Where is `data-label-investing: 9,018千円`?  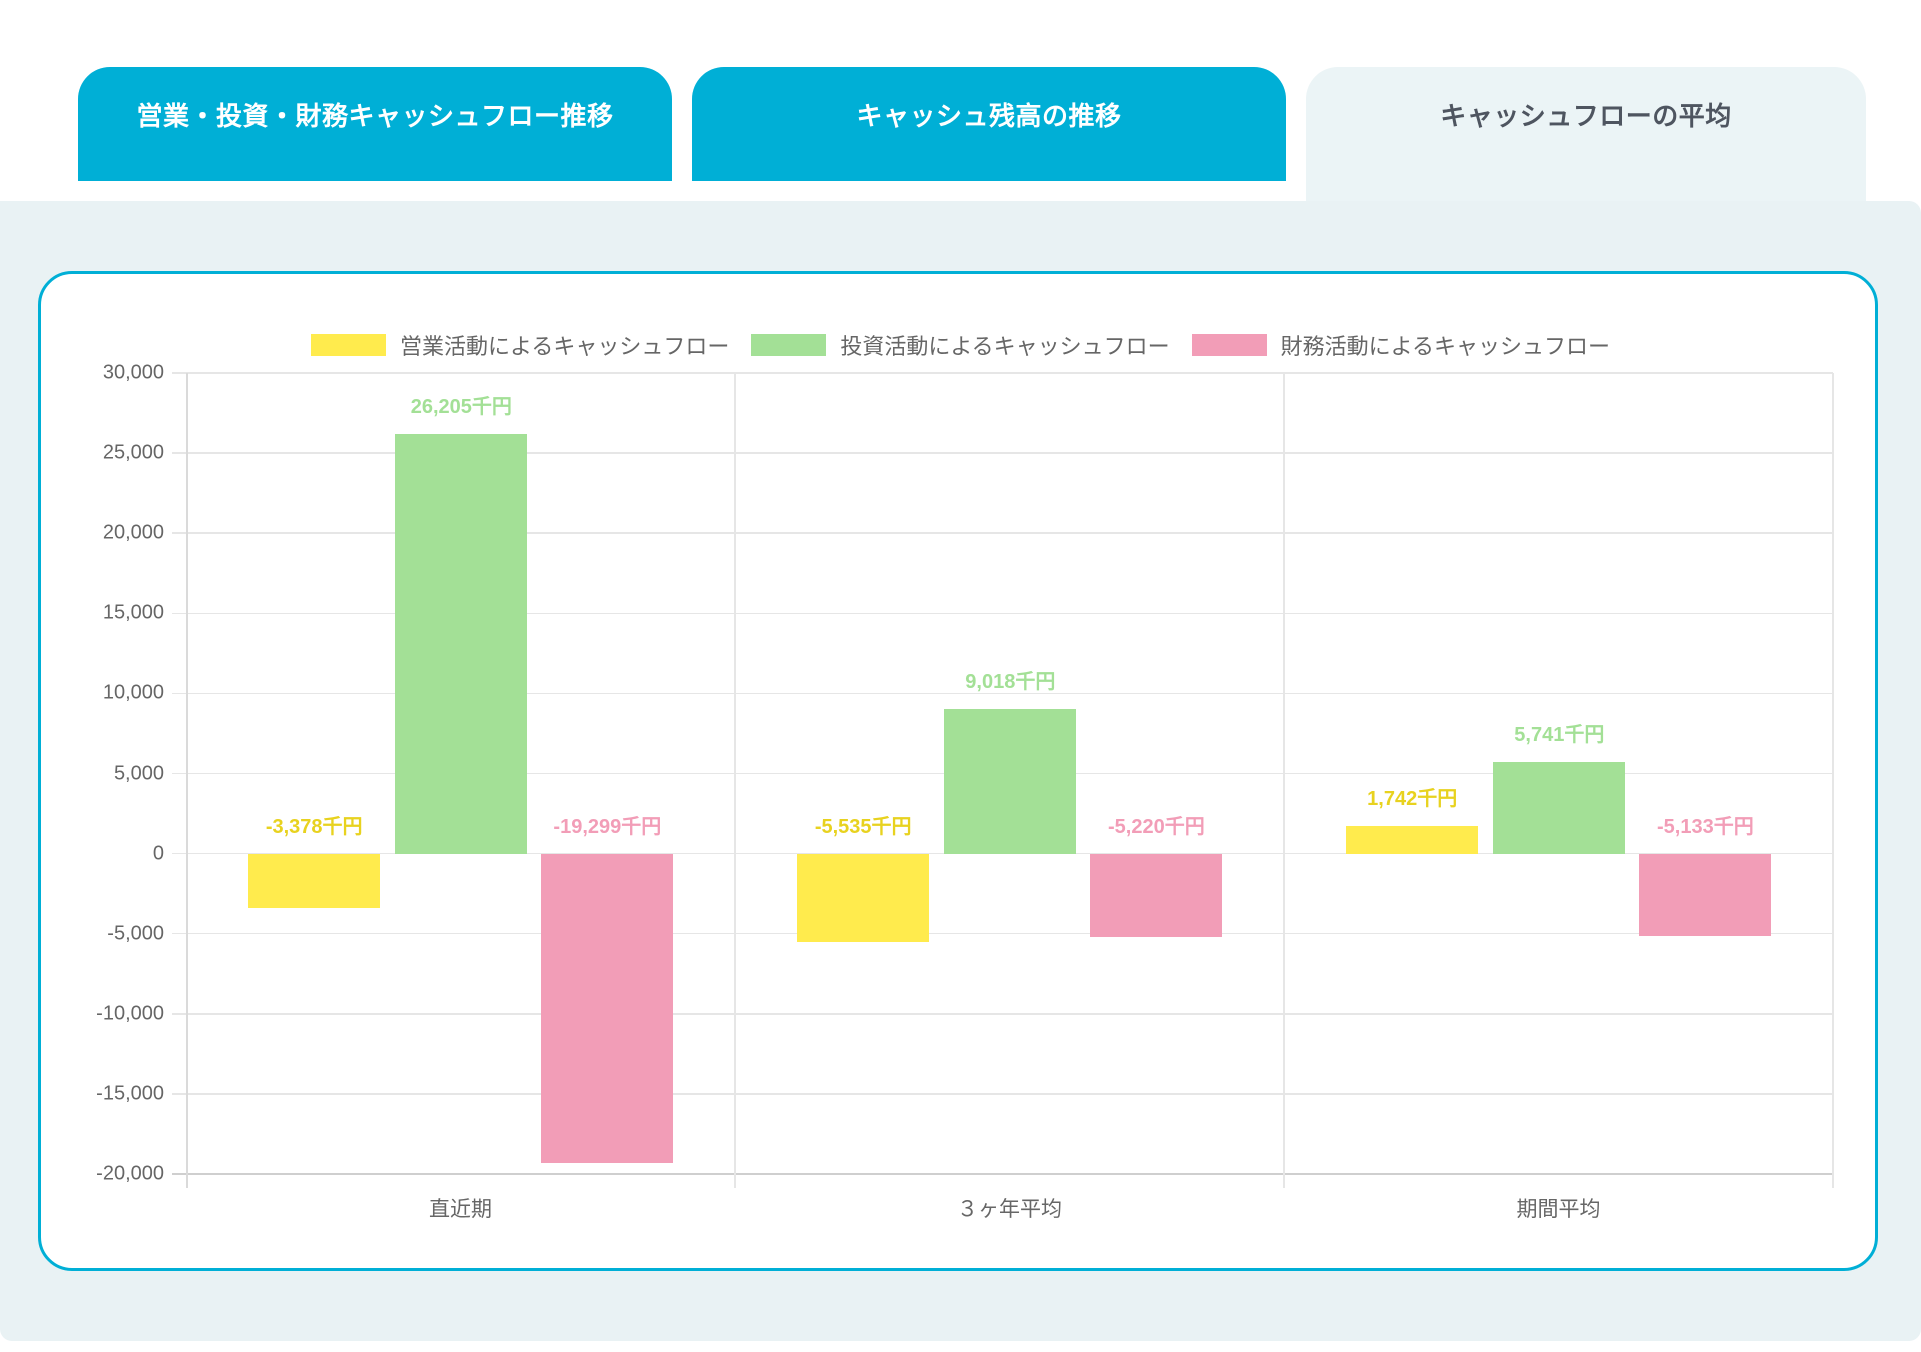 data-label-investing: 9,018千円 is located at coordinates (1010, 682).